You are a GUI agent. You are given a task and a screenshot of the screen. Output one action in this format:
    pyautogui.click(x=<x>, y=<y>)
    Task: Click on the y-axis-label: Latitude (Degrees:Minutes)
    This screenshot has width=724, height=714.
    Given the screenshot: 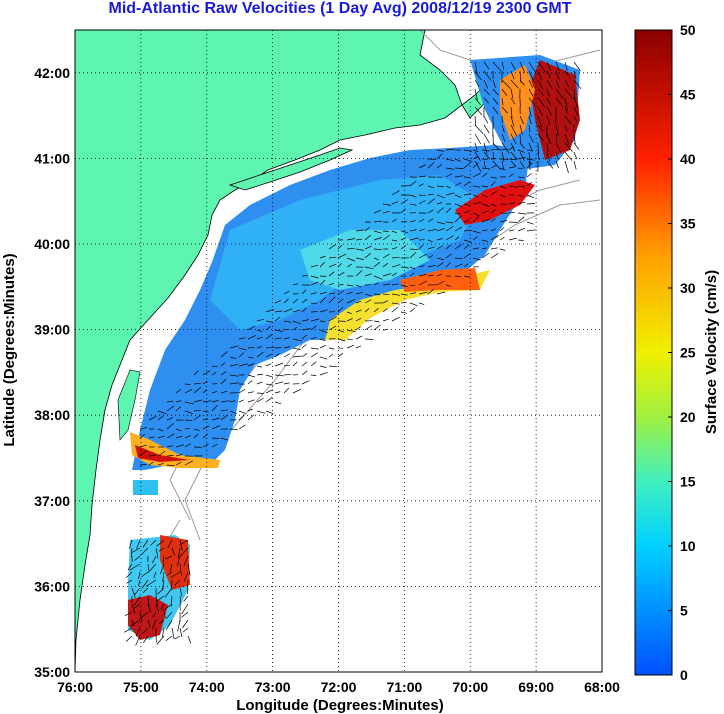 What is the action you would take?
    pyautogui.click(x=9, y=349)
    